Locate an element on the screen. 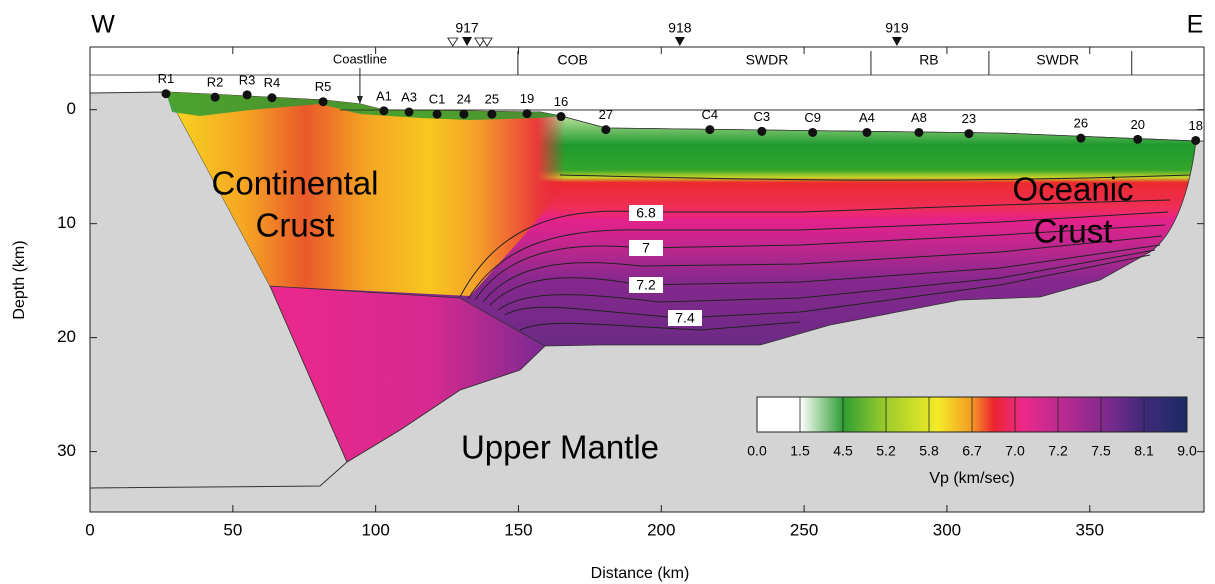  station-label: 24 is located at coordinates (464, 99).